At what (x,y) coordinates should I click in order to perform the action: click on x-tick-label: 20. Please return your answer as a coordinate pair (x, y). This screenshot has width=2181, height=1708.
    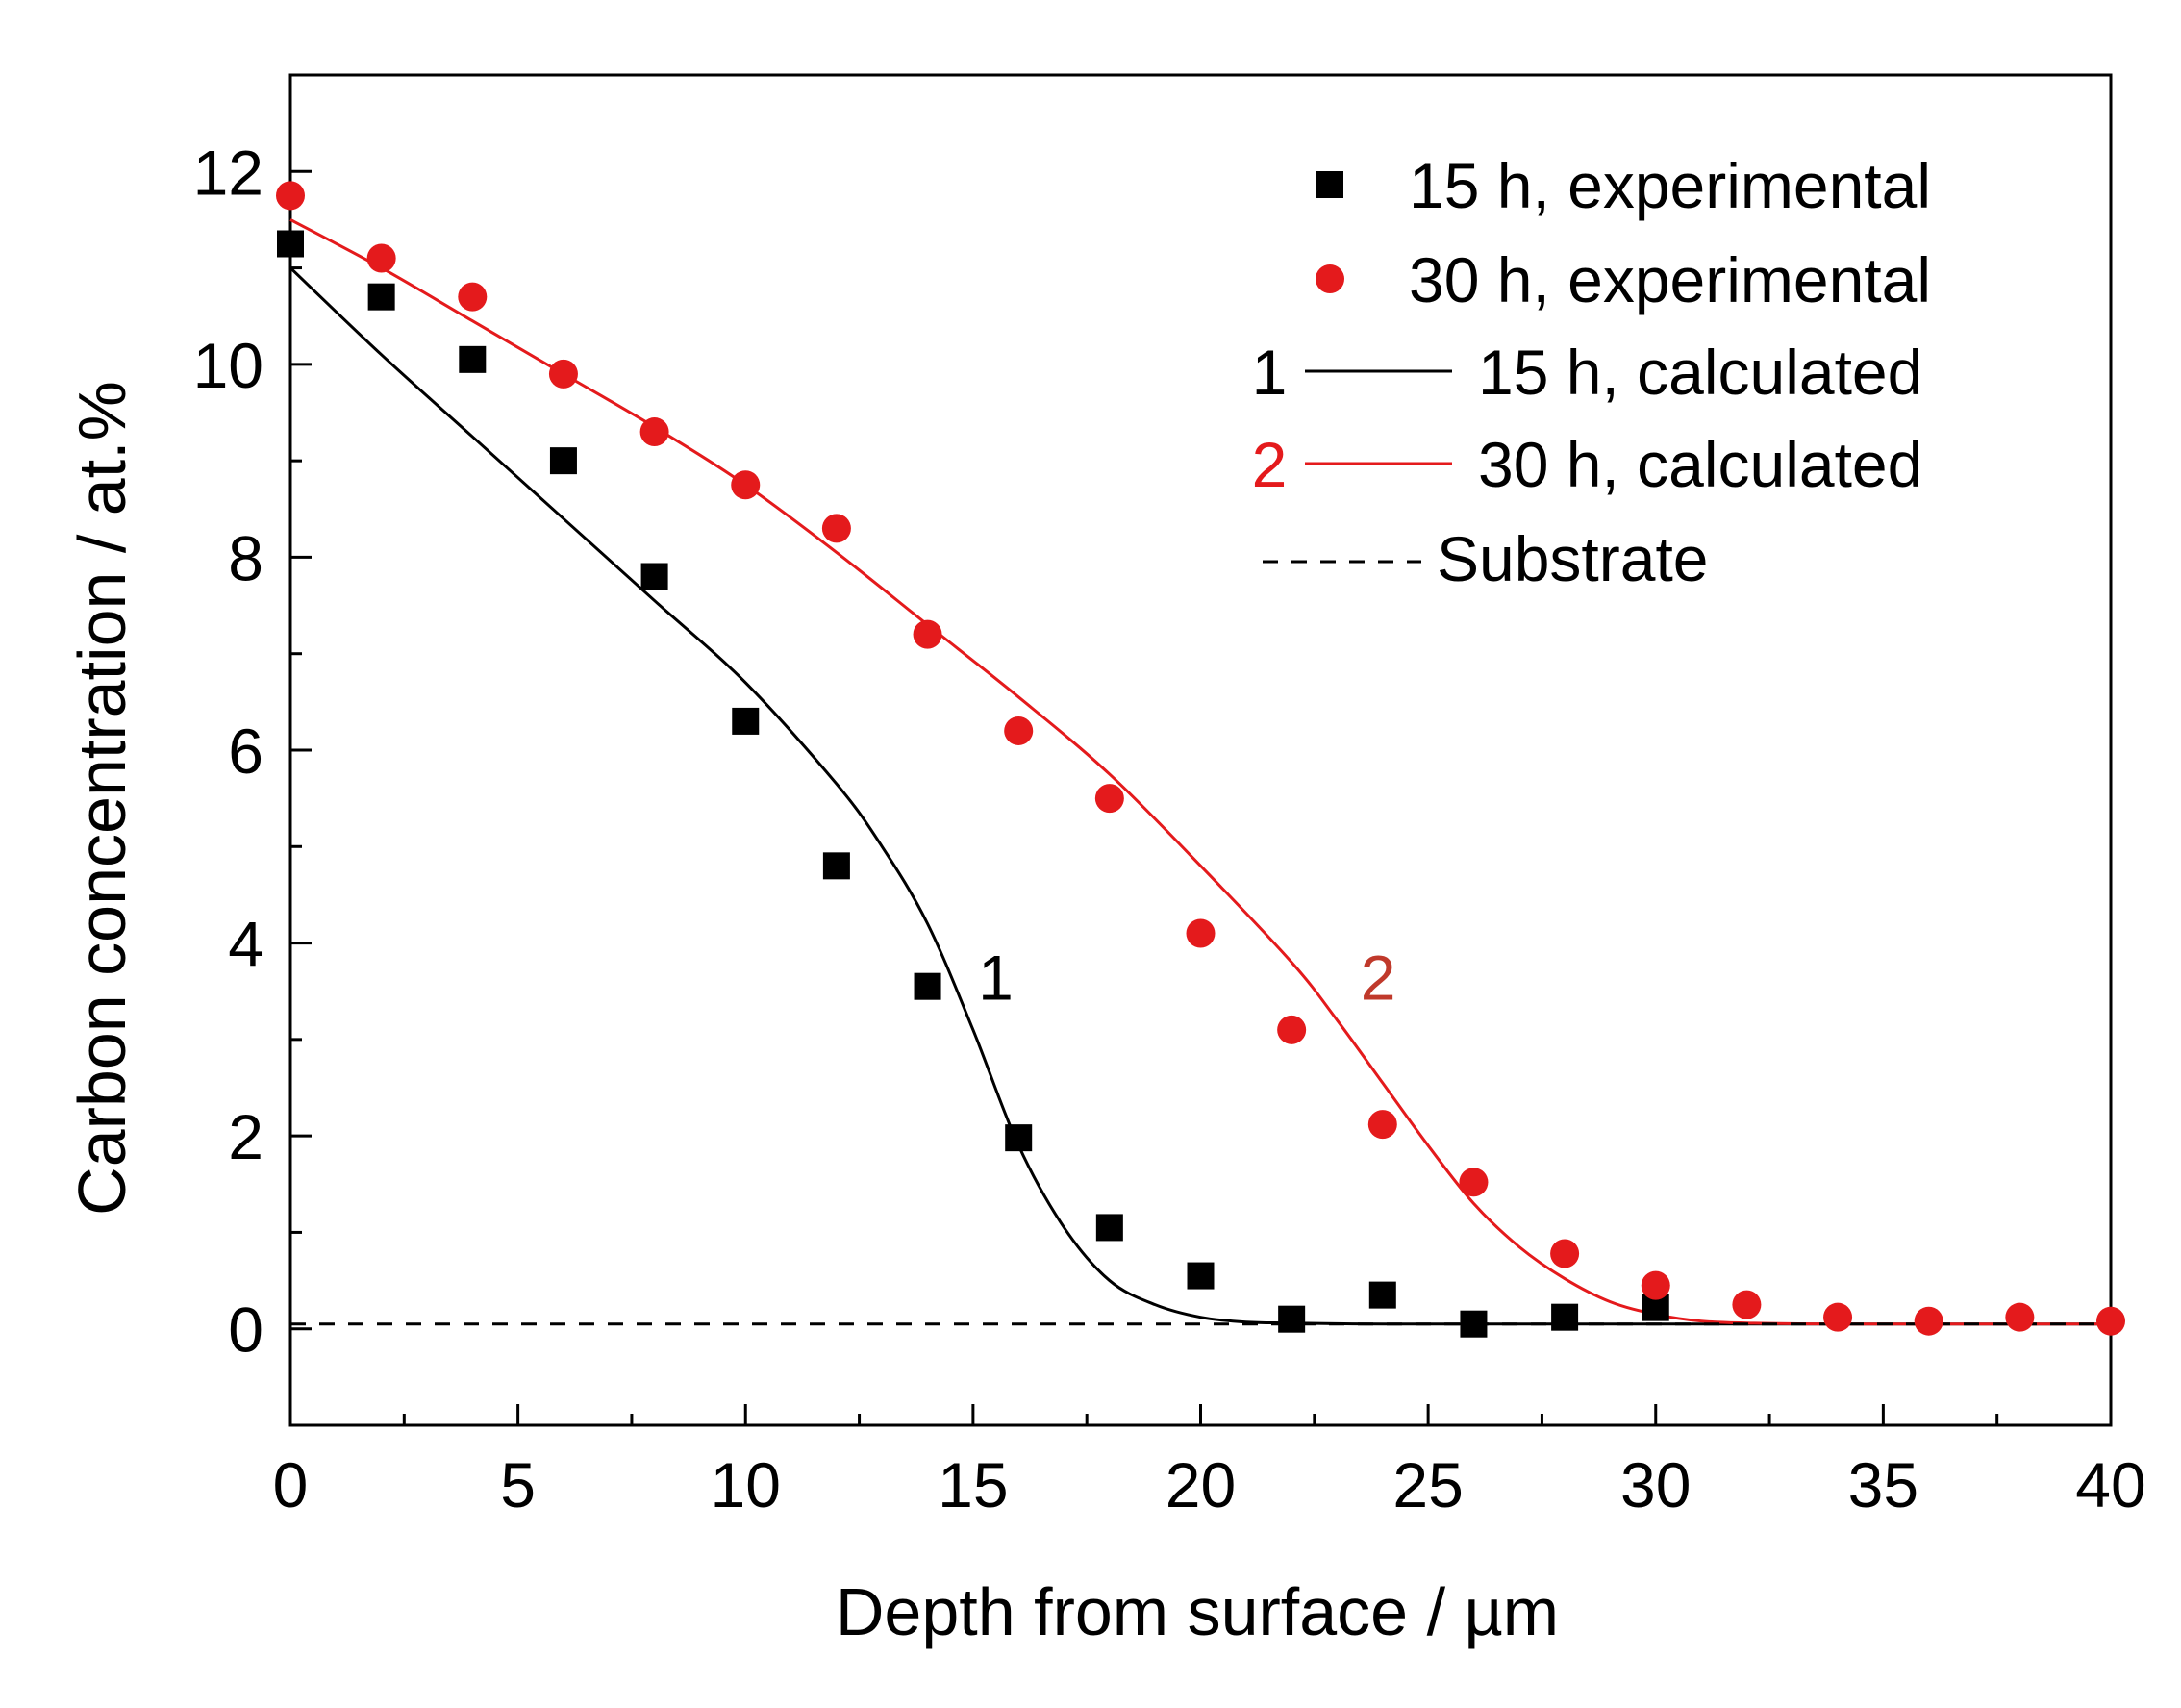
    Looking at the image, I should click on (1201, 1484).